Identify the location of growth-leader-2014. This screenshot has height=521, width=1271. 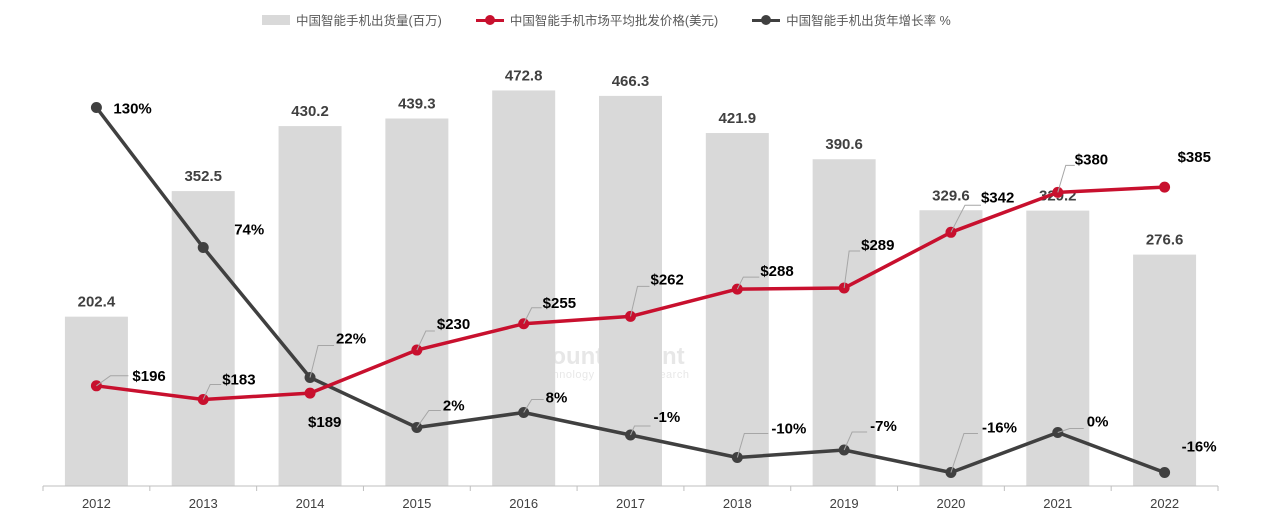
(322, 361).